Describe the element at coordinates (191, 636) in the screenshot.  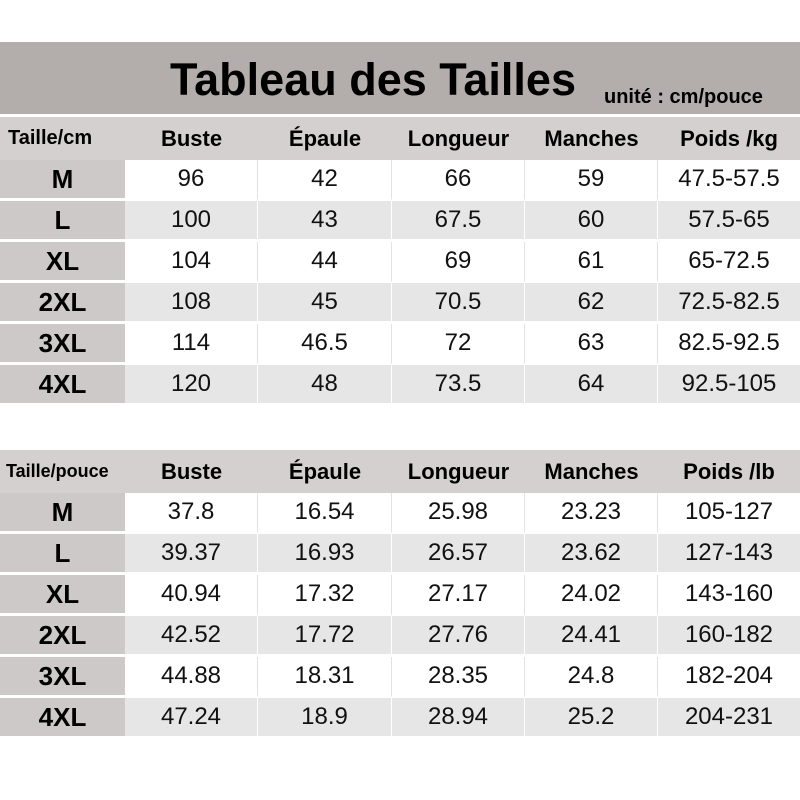
I see `cell-bust: 42.52` at that location.